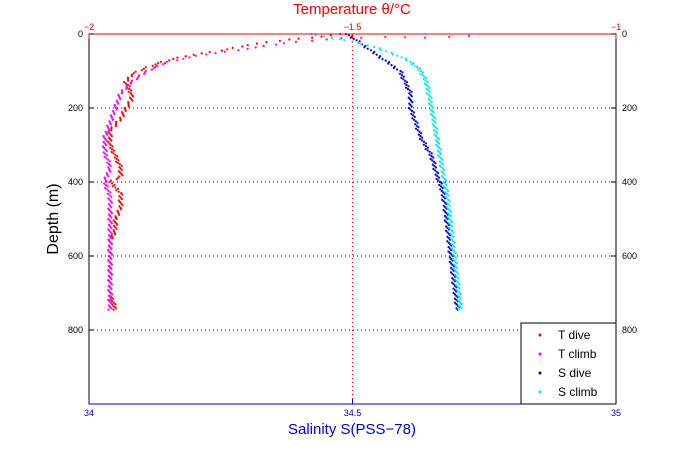 The height and width of the screenshot is (454, 681). I want to click on legend-label: T climb, so click(577, 354).